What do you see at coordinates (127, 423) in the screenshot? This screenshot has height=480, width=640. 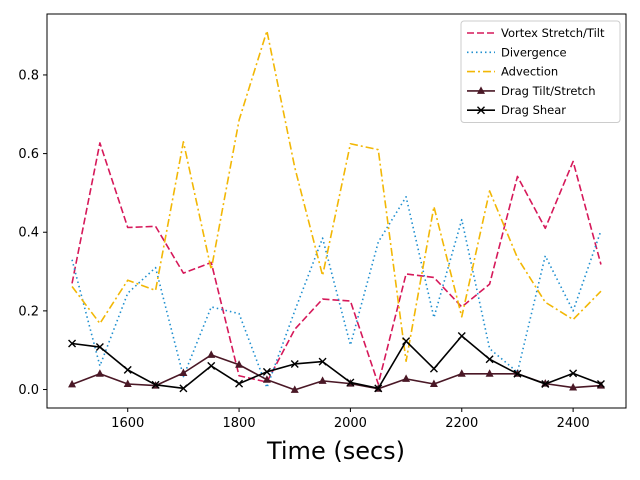 I see `x-tick-label: 1600` at bounding box center [127, 423].